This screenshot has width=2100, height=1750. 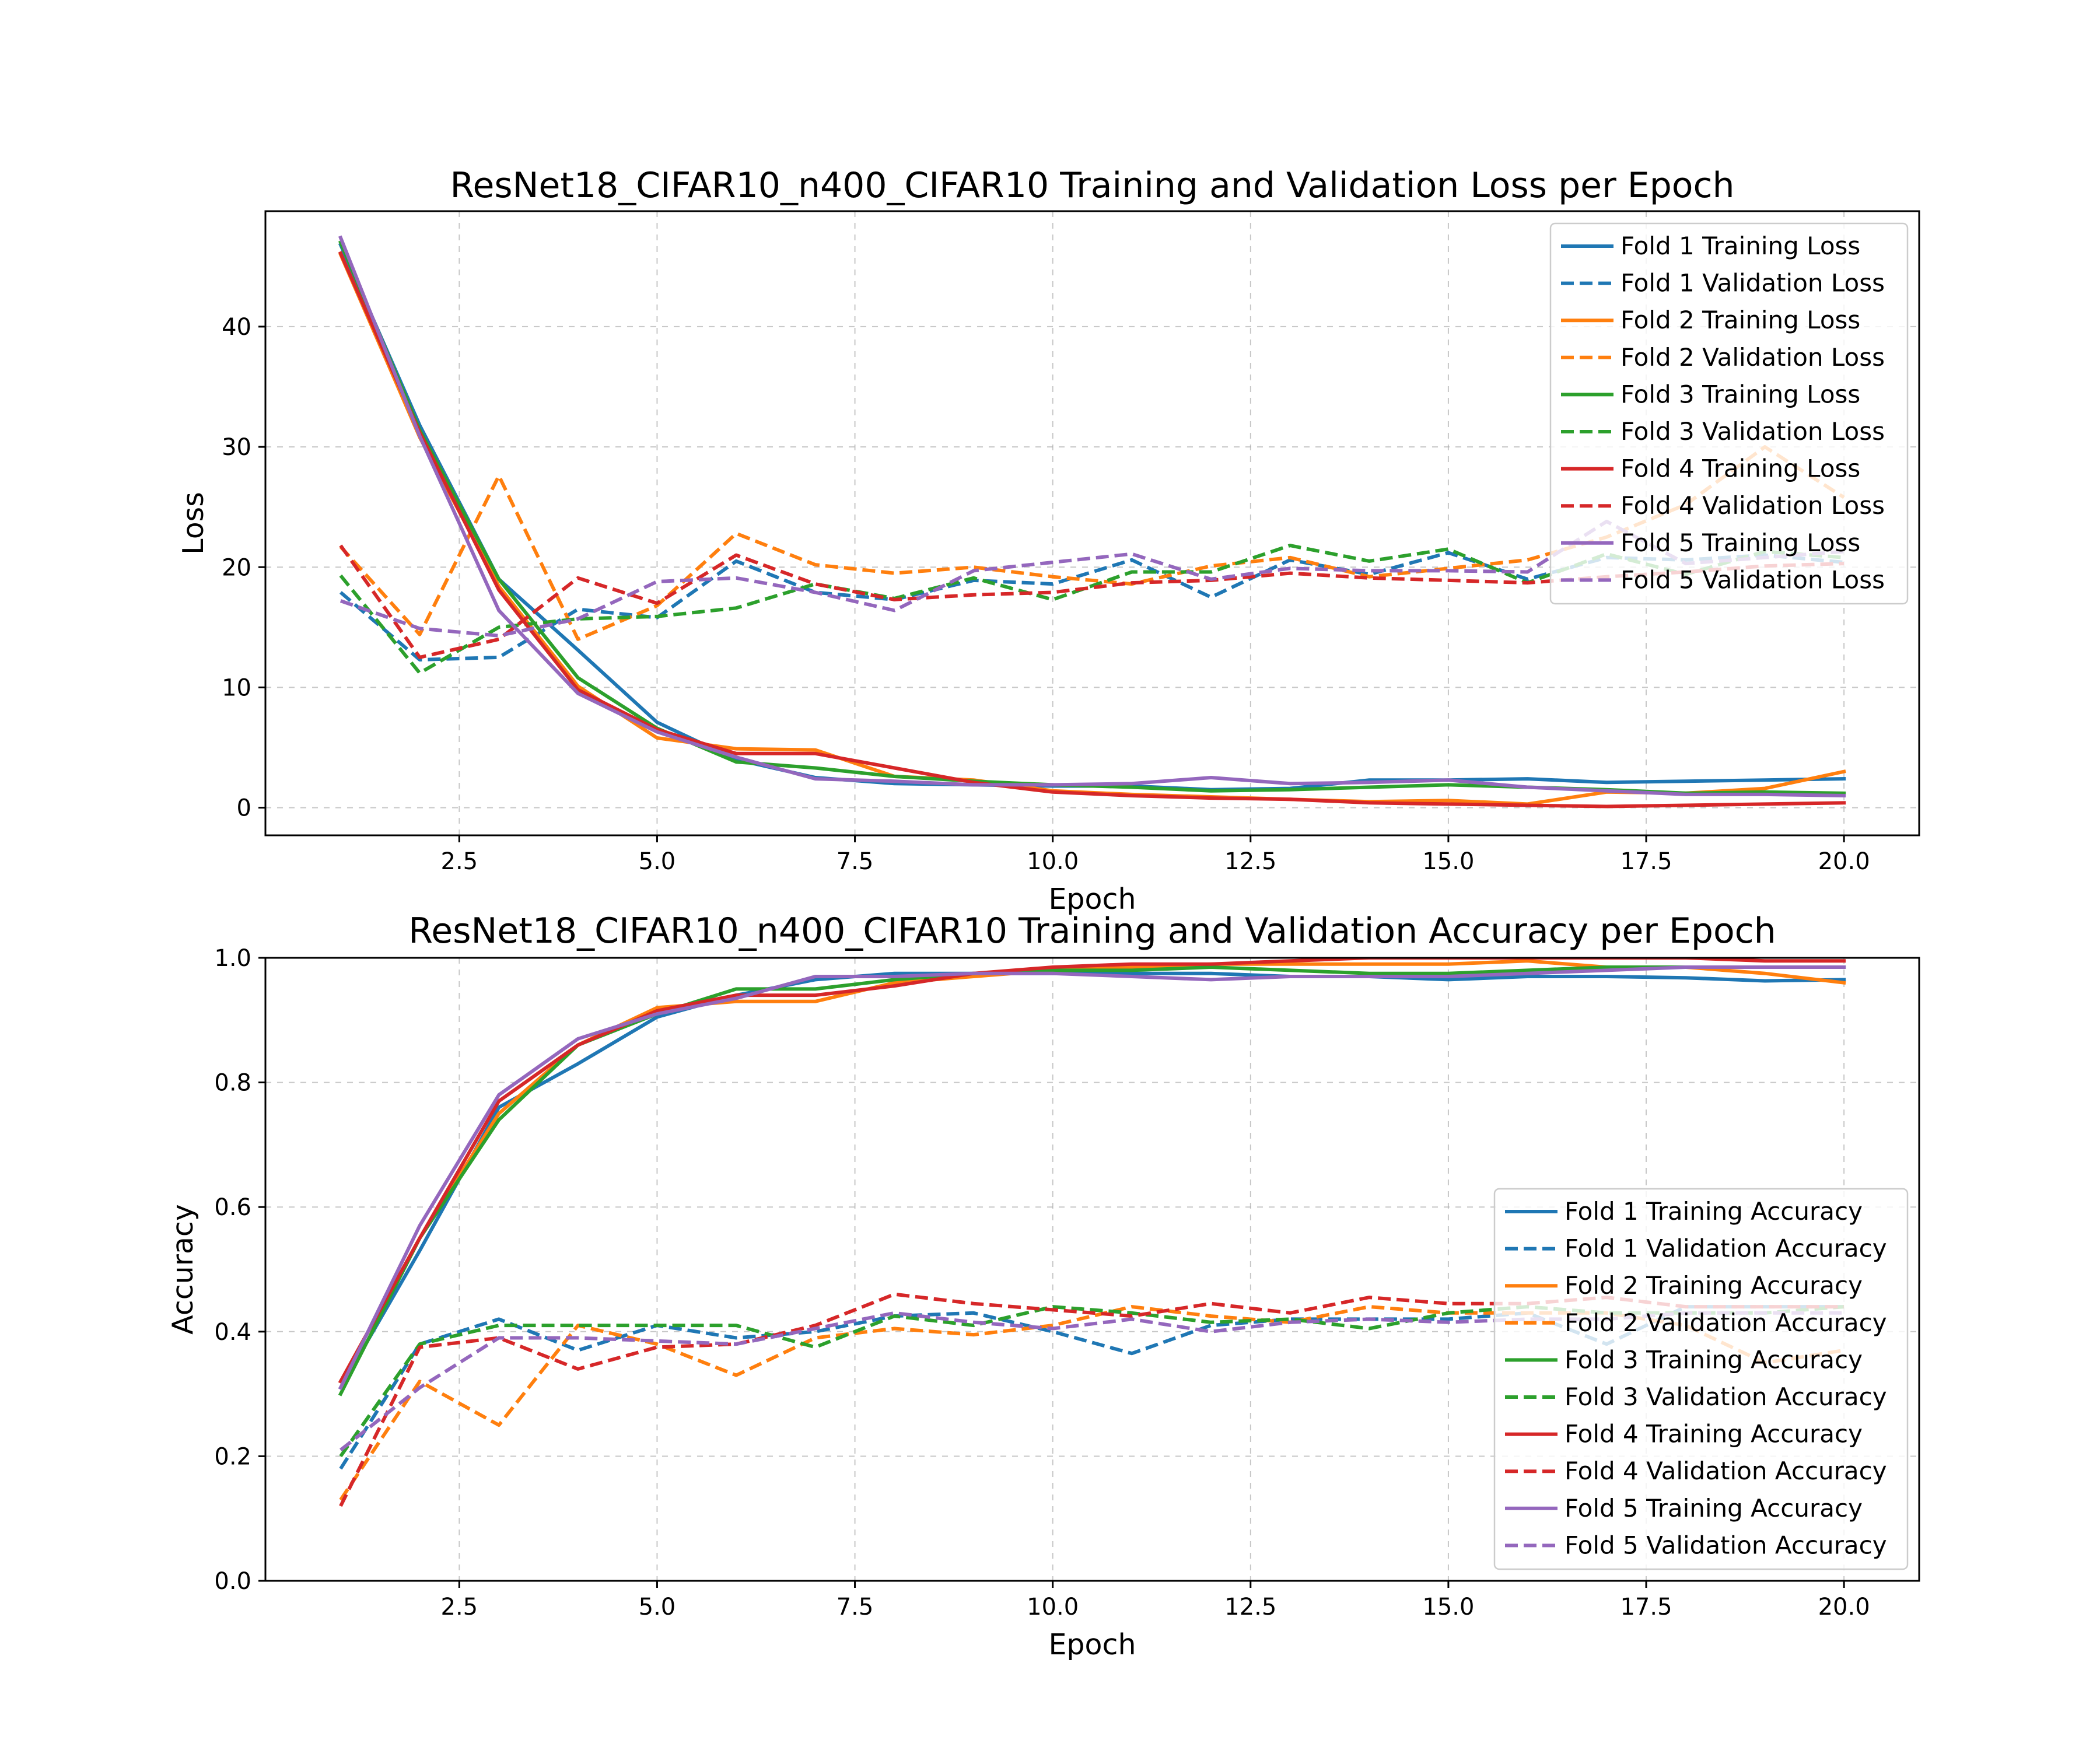 I want to click on fold-1-training-accuracy-legend-label: Fold 1 Training Accuracy, so click(x=1713, y=1211).